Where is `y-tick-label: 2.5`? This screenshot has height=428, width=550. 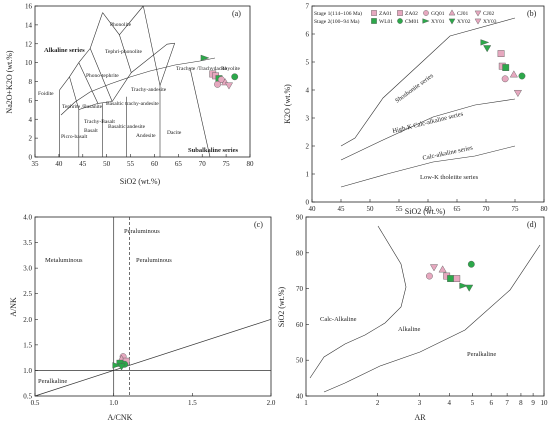
y-tick-label: 2.5 is located at coordinates (27, 294).